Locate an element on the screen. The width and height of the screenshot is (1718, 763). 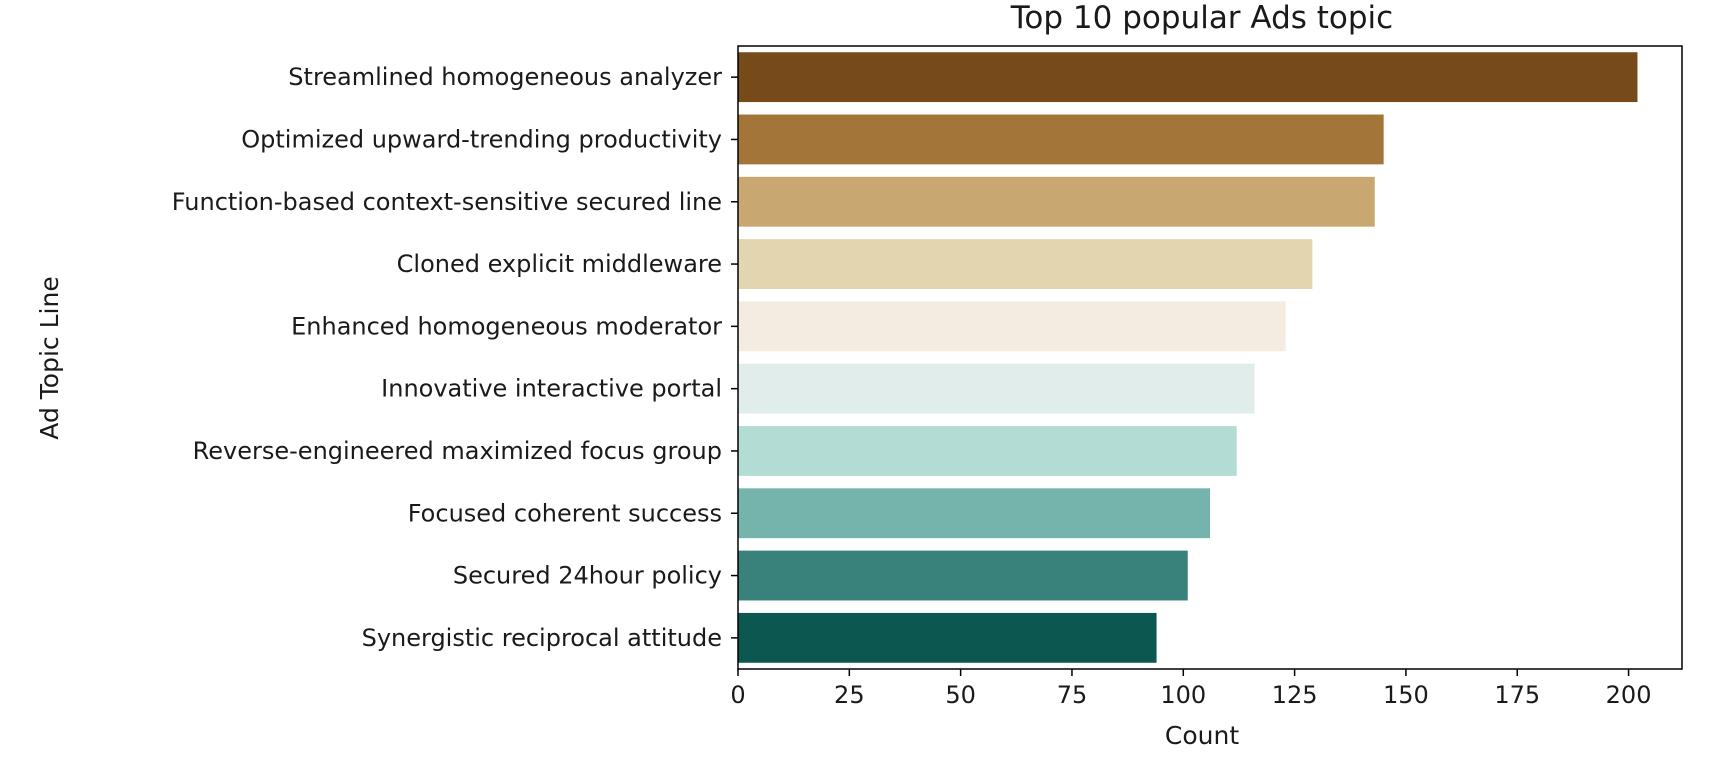
x-tick-label: 25 is located at coordinates (849, 695).